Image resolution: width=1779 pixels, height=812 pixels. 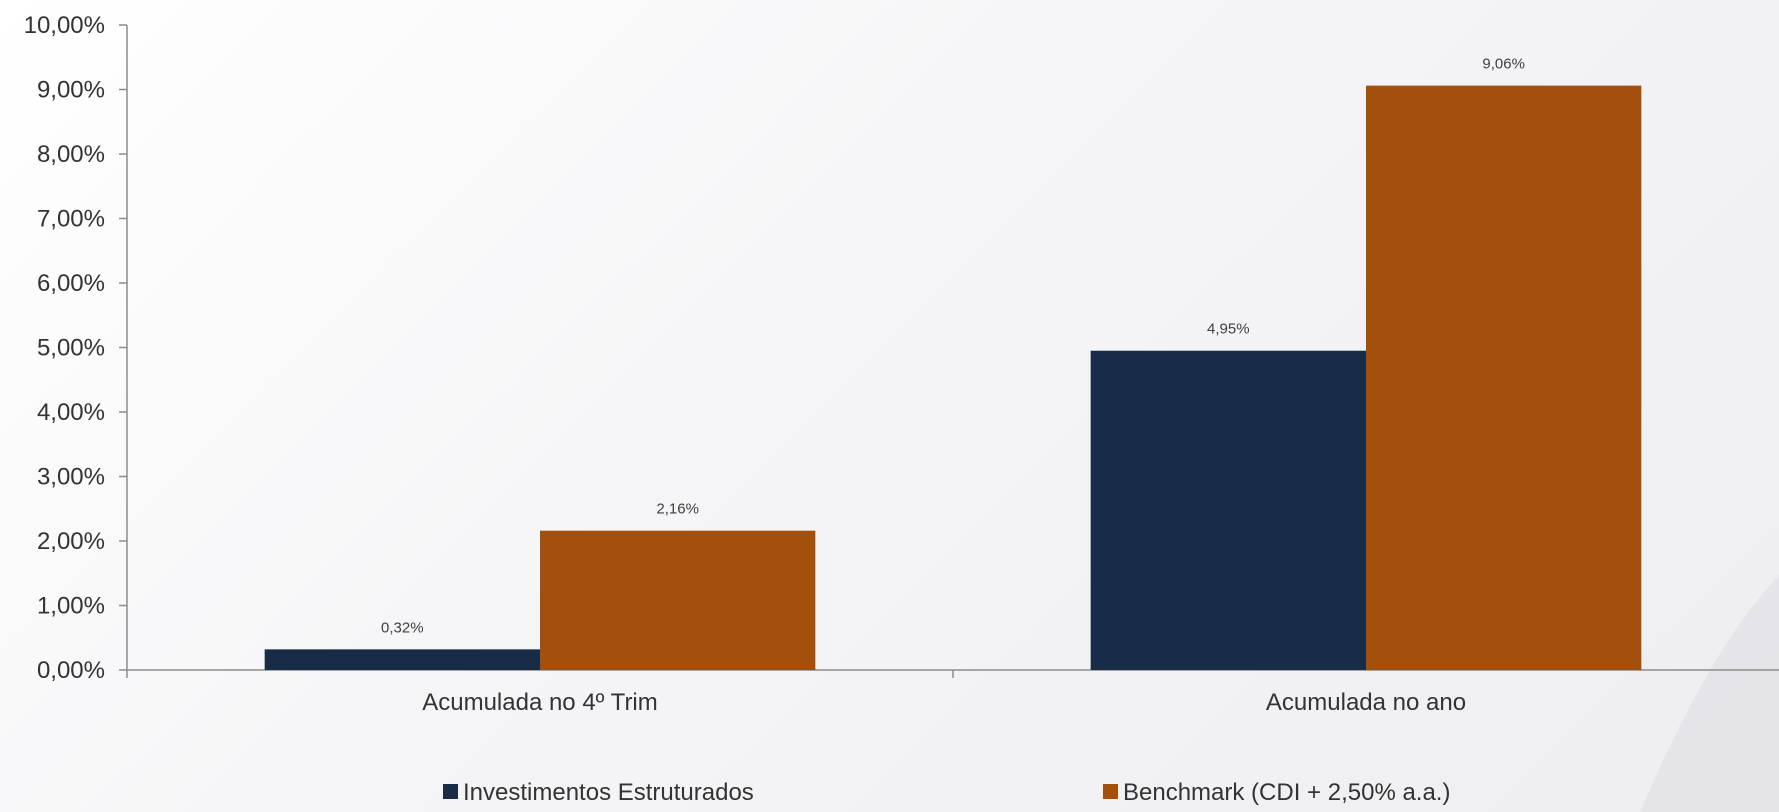 I want to click on y-tick-label: 2,00%, so click(x=71, y=541).